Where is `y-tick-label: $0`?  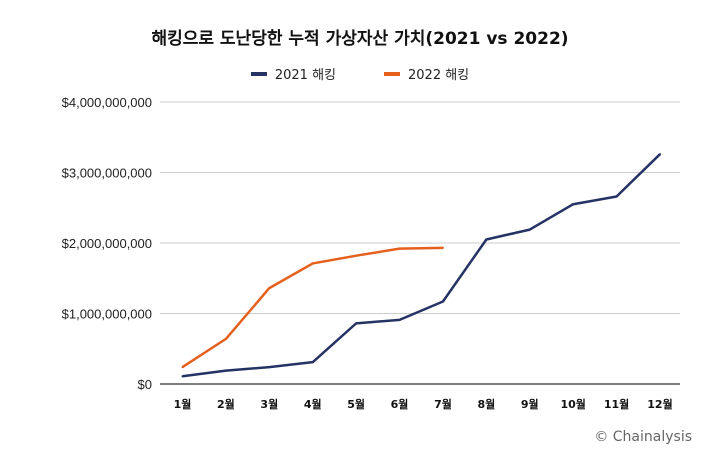
y-tick-label: $0 is located at coordinates (145, 384).